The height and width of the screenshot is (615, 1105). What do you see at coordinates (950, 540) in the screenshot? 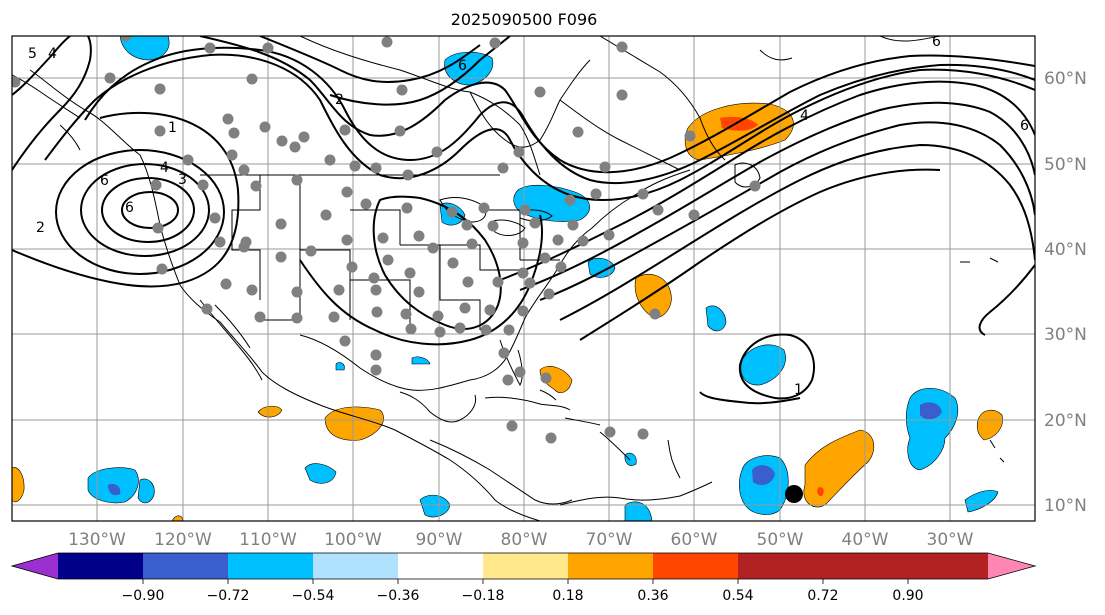
I see `lon-label: 30°W` at bounding box center [950, 540].